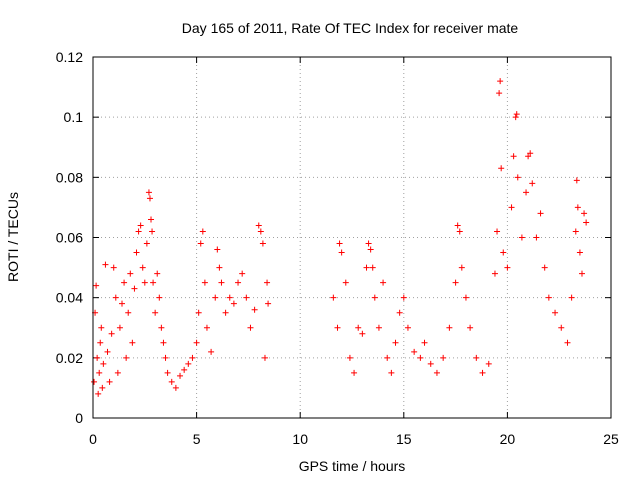 The image size is (640, 485). Describe the element at coordinates (69, 358) in the screenshot. I see `y-tick-label: 0.02` at that location.